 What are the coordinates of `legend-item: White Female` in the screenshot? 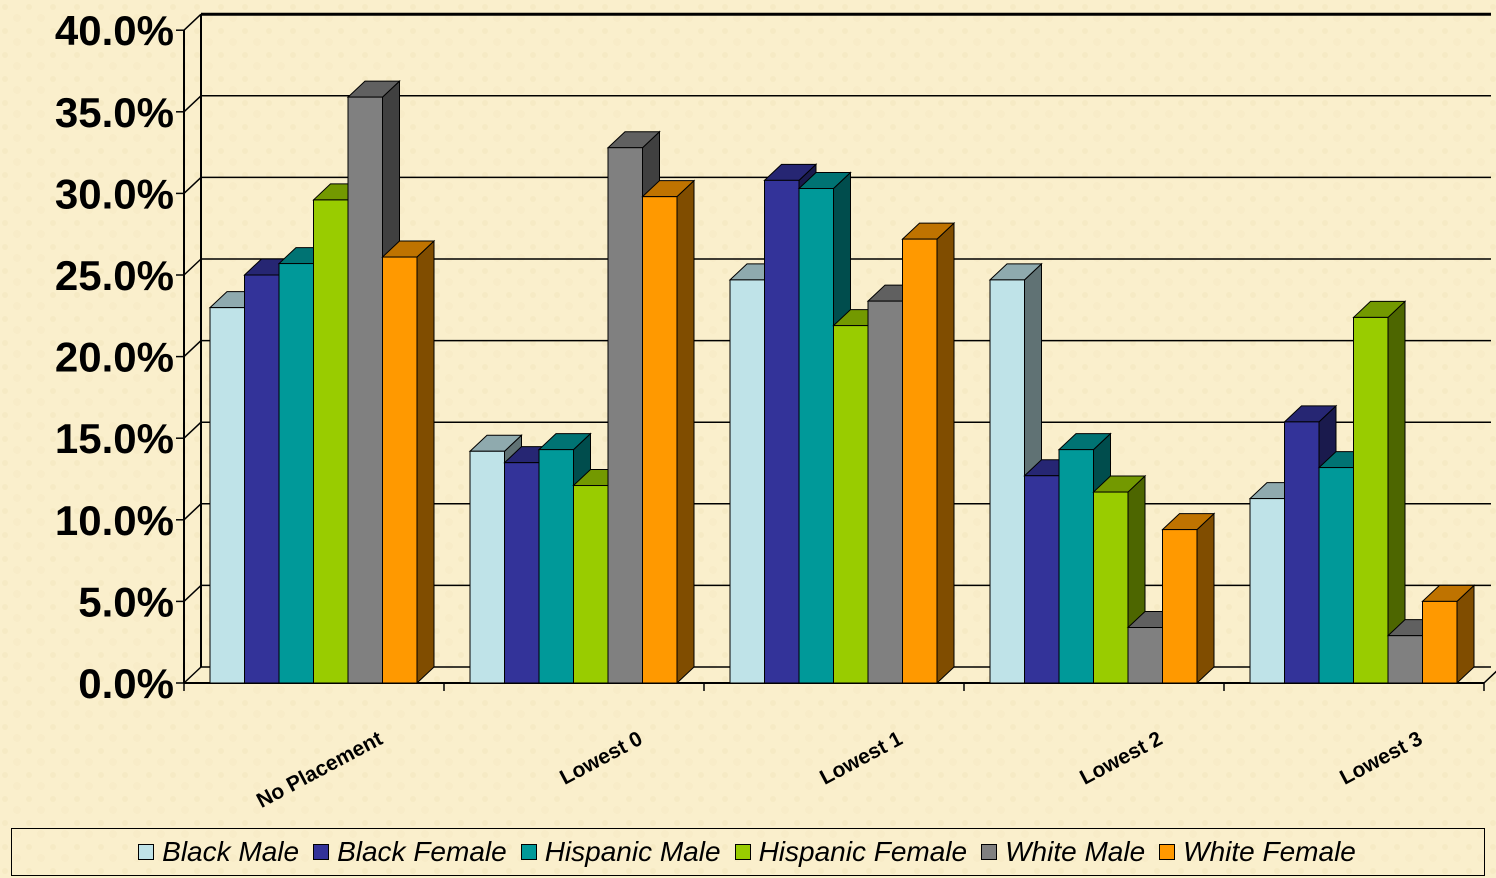 It's located at (1257, 852).